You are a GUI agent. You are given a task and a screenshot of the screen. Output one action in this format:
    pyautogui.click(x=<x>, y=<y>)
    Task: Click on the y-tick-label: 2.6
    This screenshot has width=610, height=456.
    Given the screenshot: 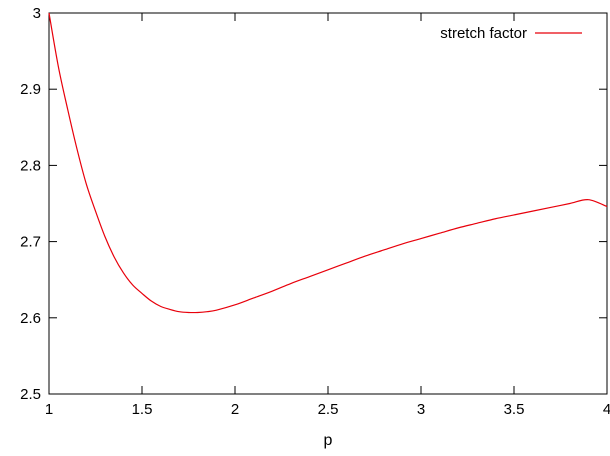 What is the action you would take?
    pyautogui.click(x=30, y=318)
    